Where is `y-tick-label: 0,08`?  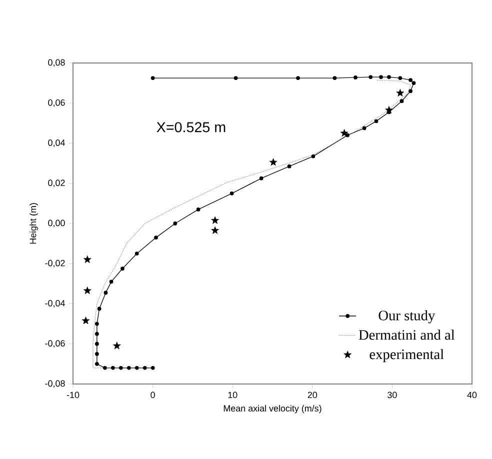 y-tick-label: 0,08 is located at coordinates (56, 63).